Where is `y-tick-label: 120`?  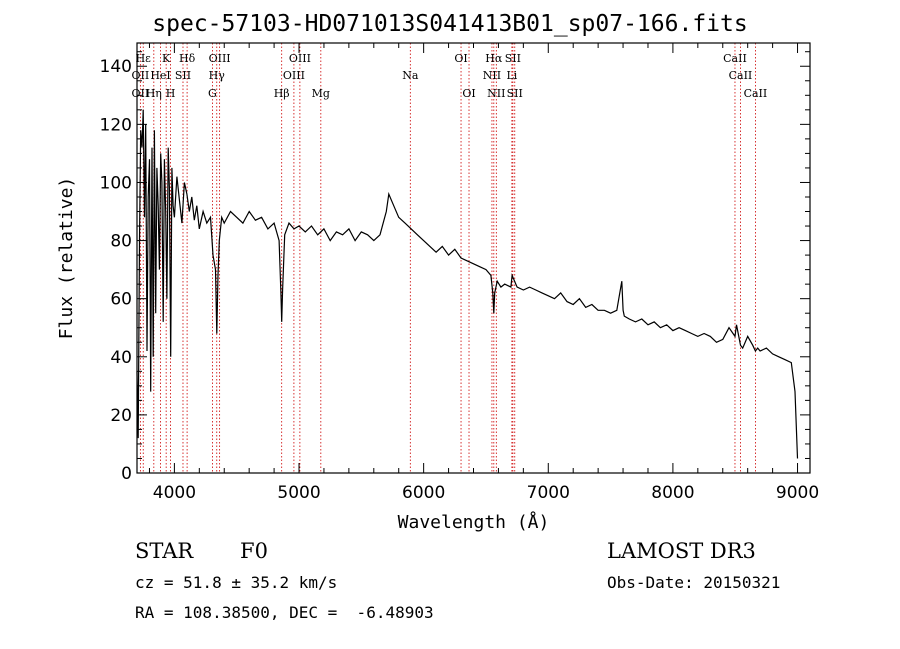 y-tick-label: 120 is located at coordinates (116, 125).